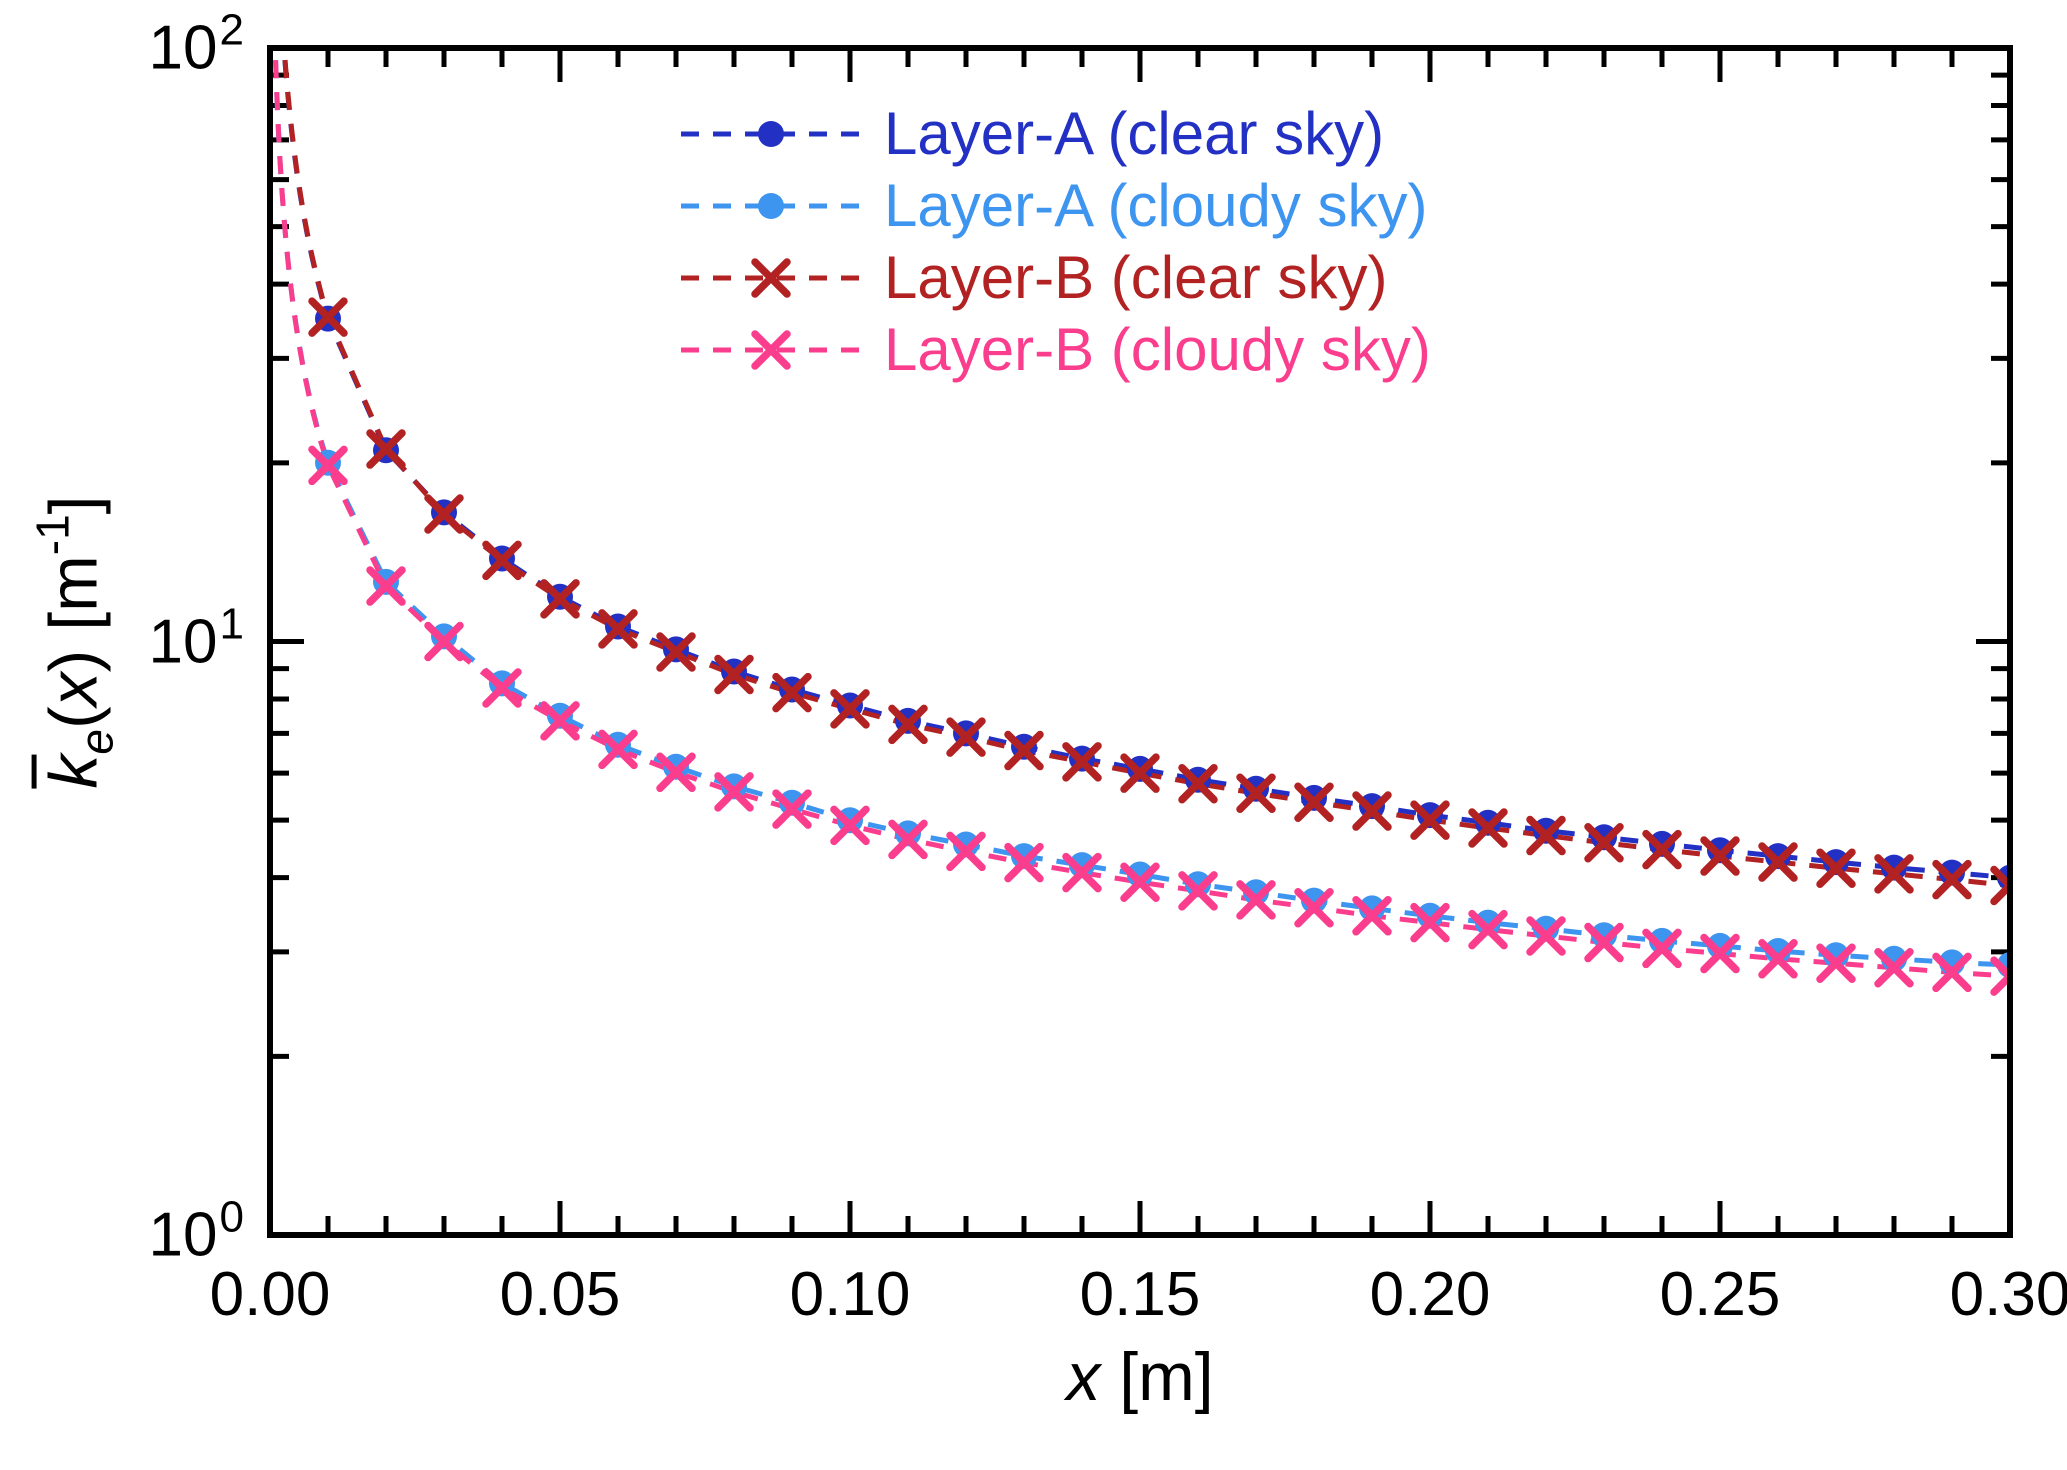 The height and width of the screenshot is (1470, 2067). Describe the element at coordinates (1157, 1377) in the screenshot. I see `xlabel-unit: [m]` at that location.